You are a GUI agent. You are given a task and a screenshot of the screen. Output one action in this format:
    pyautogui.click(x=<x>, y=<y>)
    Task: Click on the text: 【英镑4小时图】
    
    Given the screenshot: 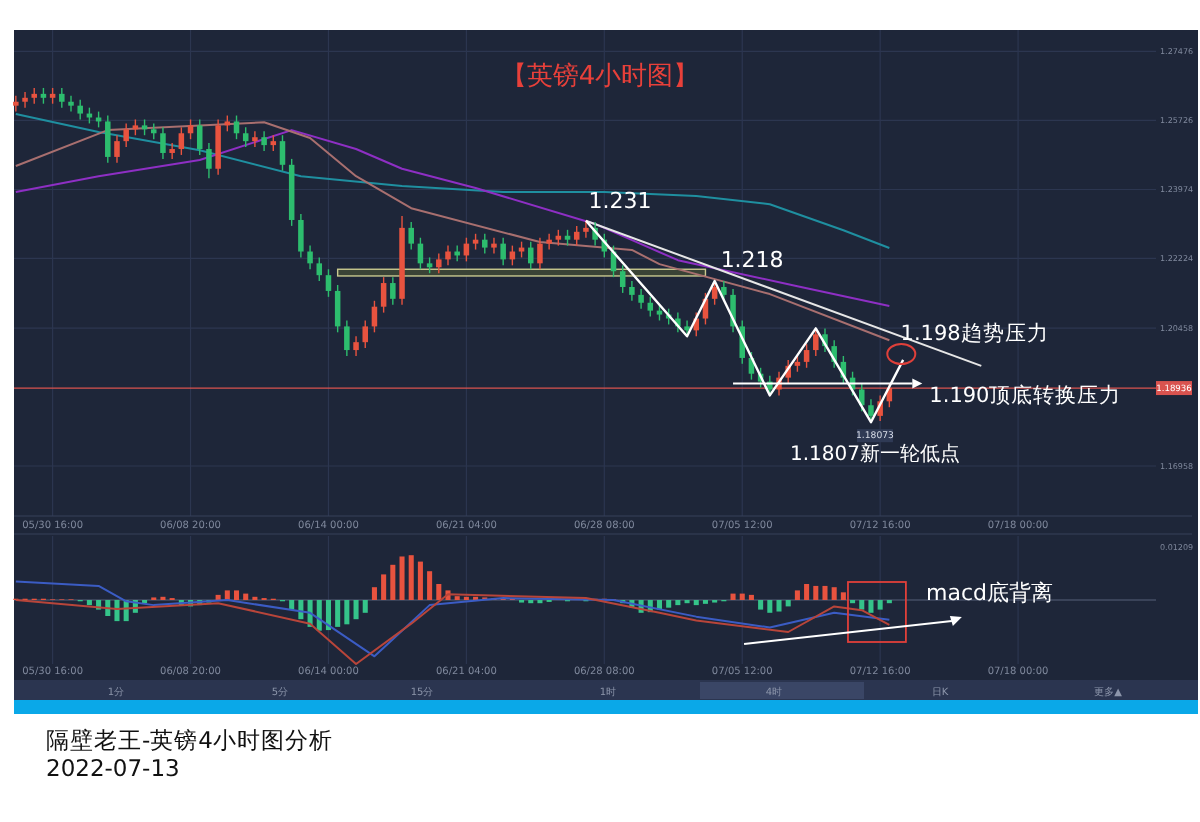 What is the action you would take?
    pyautogui.click(x=600, y=77)
    